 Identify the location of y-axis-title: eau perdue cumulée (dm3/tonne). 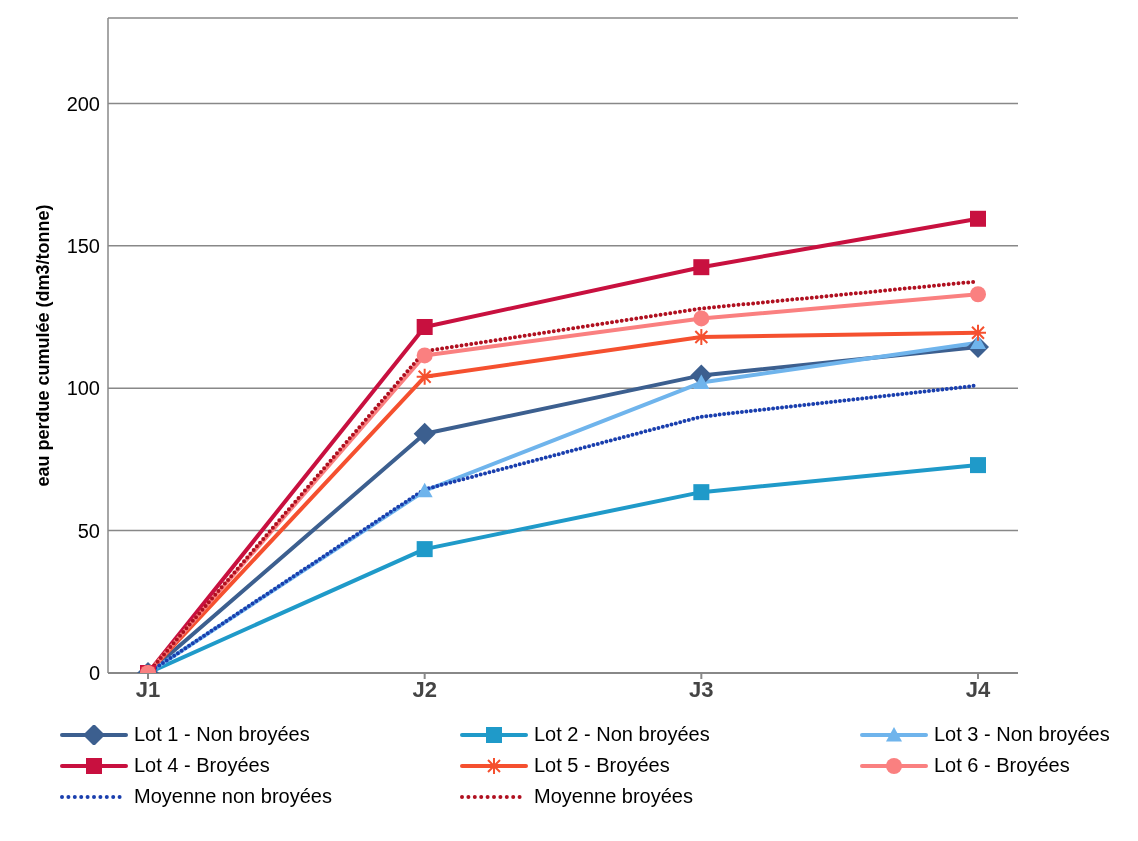
(43, 345).